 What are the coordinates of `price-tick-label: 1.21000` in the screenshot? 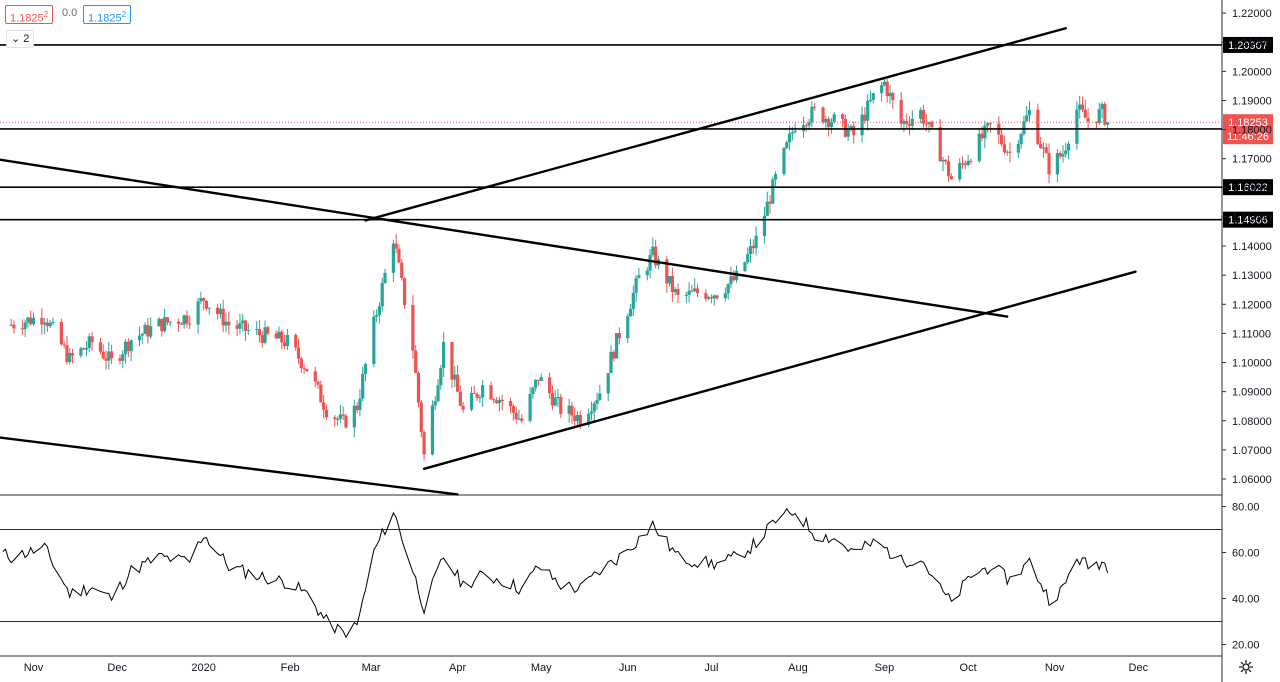 It's located at (1252, 43).